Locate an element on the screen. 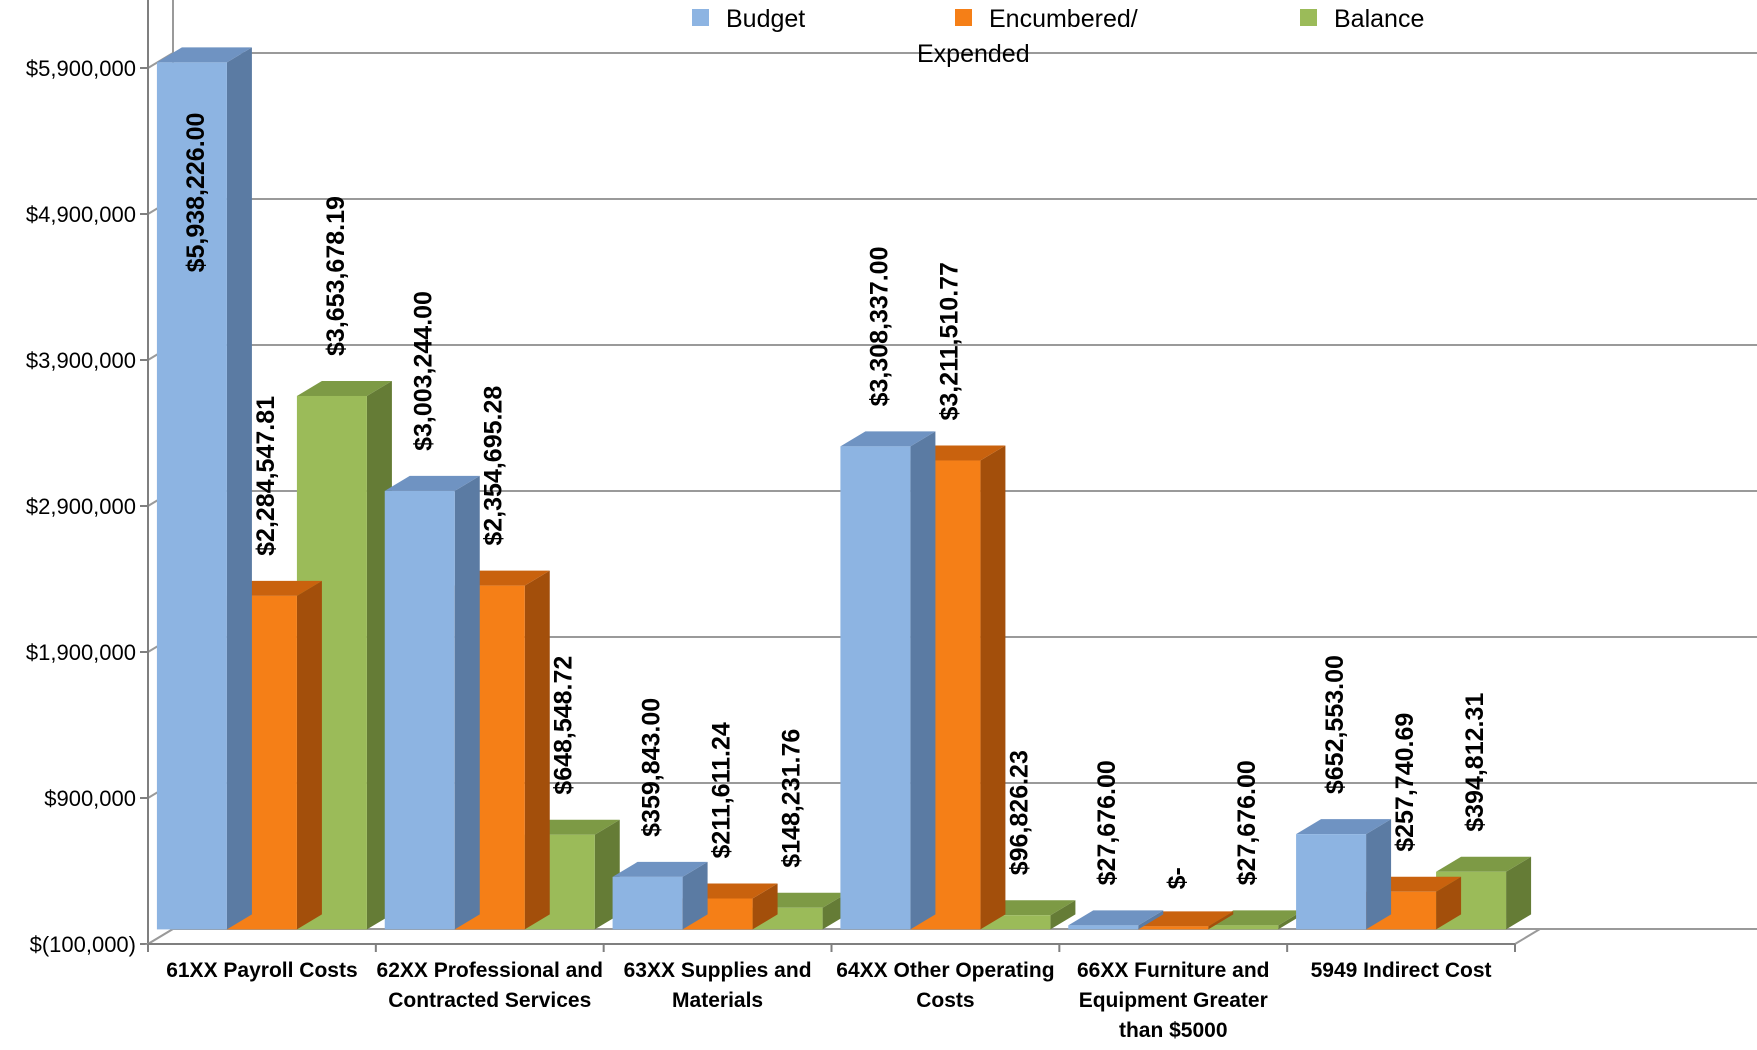 This screenshot has width=1757, height=1050. data-label: $96,826.23 is located at coordinates (1019, 812).